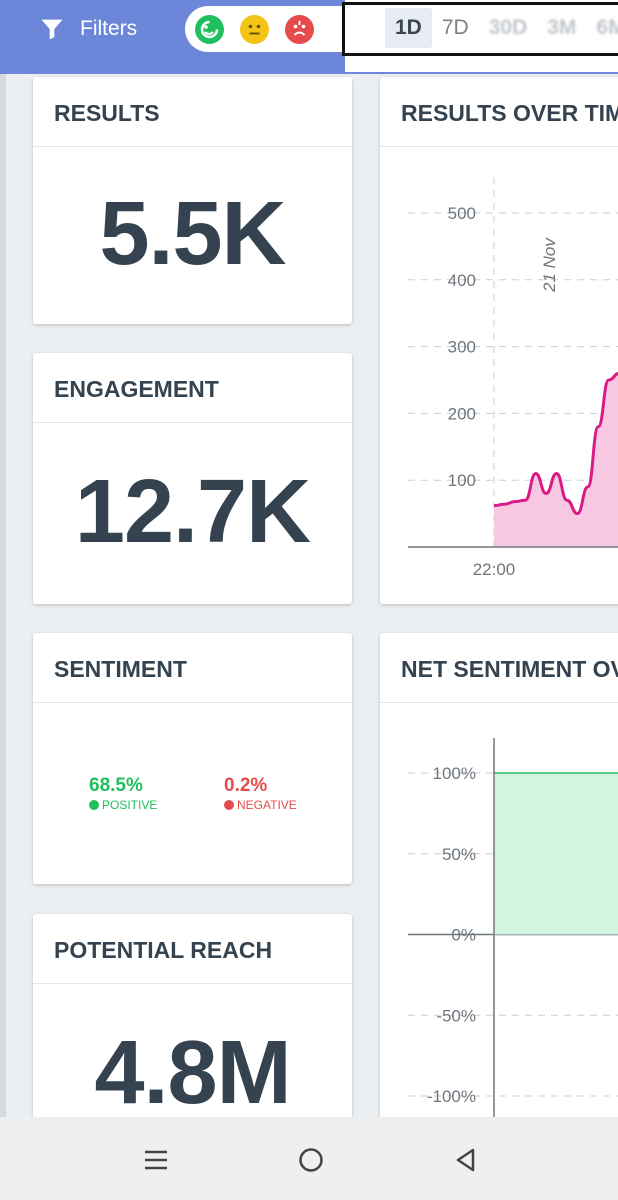 The image size is (618, 1200). What do you see at coordinates (192, 1073) in the screenshot?
I see `reach-value: 4.8M` at bounding box center [192, 1073].